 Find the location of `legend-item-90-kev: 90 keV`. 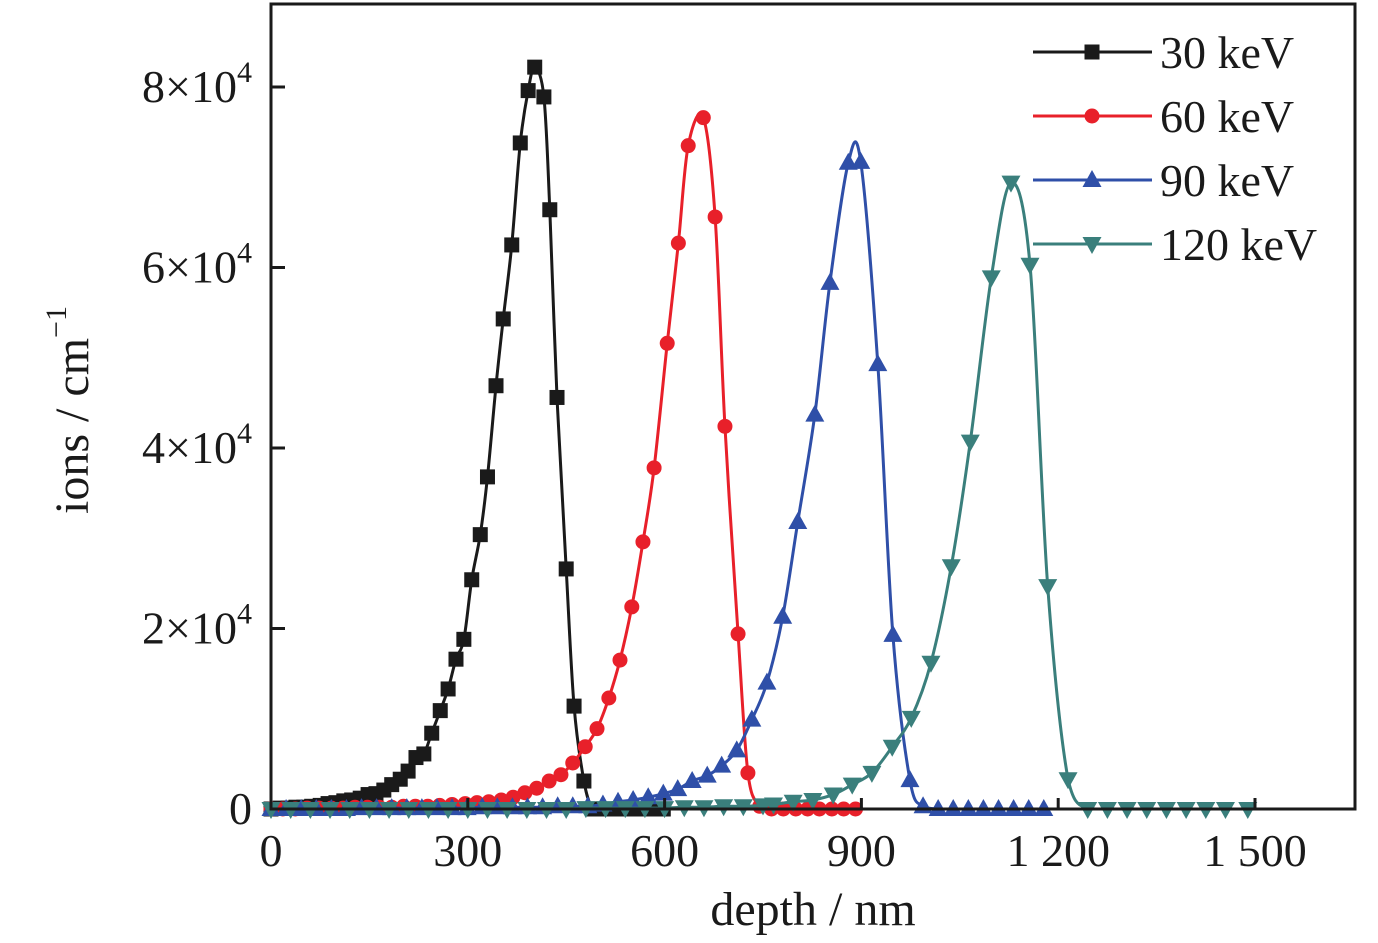

legend-item-90-kev: 90 keV is located at coordinates (1163, 180).